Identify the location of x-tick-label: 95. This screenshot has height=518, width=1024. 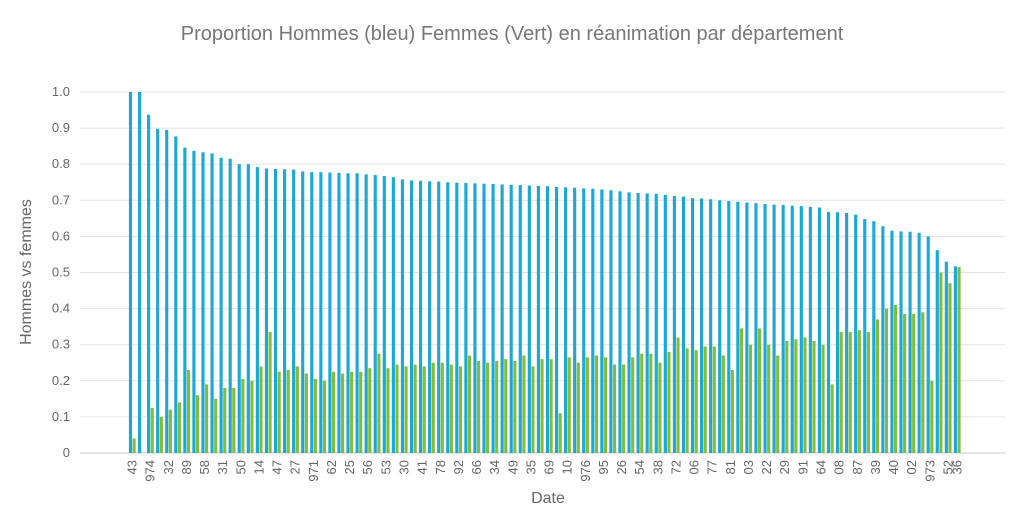
(603, 467).